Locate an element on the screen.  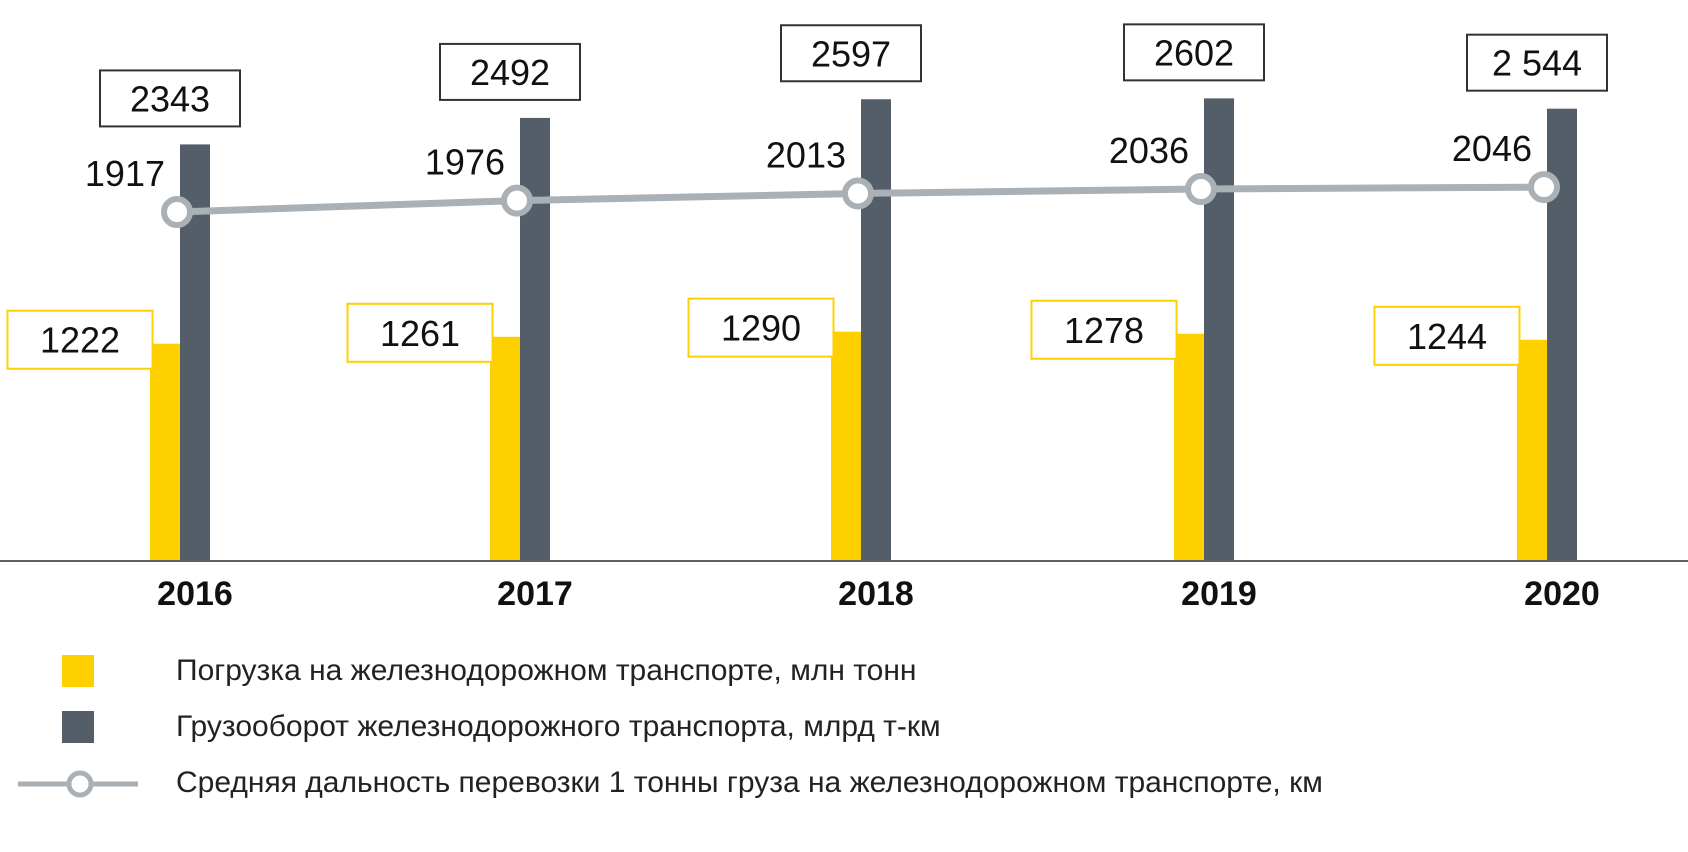
bar-label-turnover-2019: 2602 is located at coordinates (1194, 52).